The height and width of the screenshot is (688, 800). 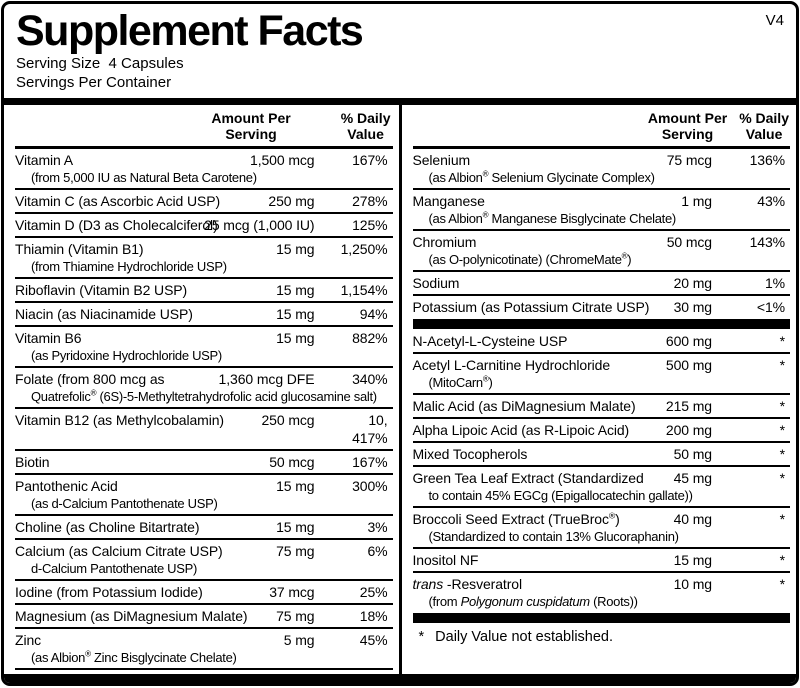 I want to click on nutrient-amount: 40 mg, so click(x=693, y=519).